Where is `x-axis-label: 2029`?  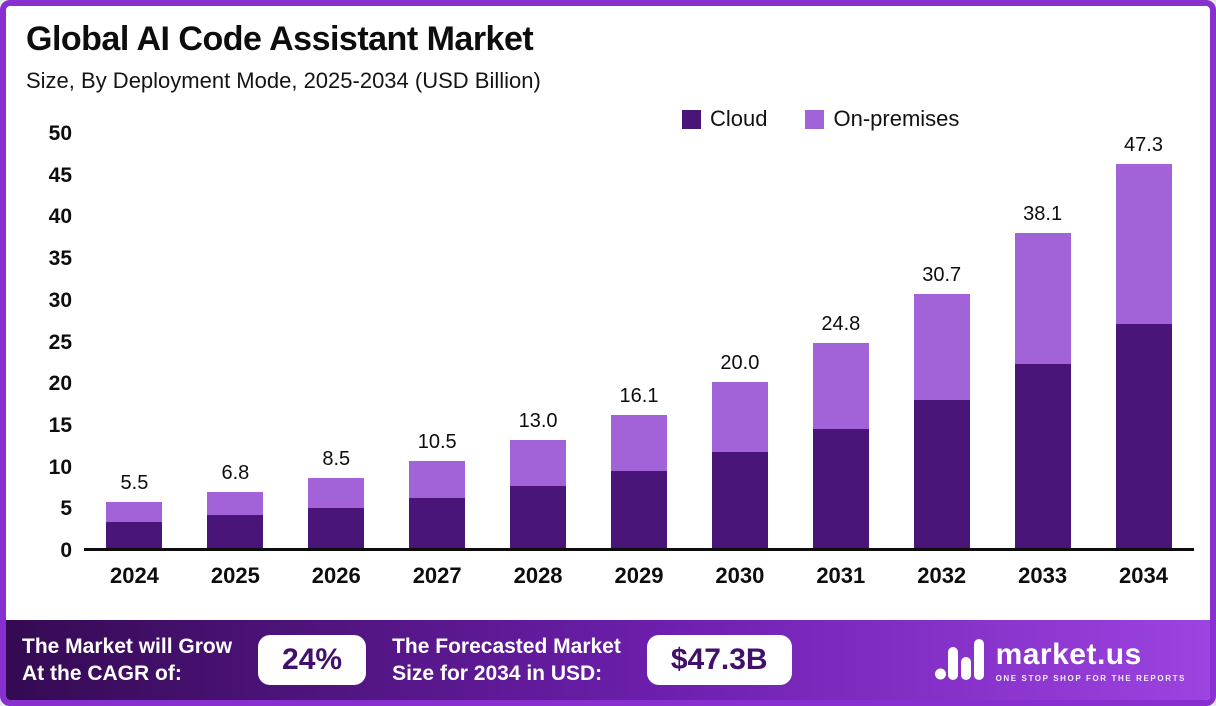
x-axis-label: 2029 is located at coordinates (639, 575).